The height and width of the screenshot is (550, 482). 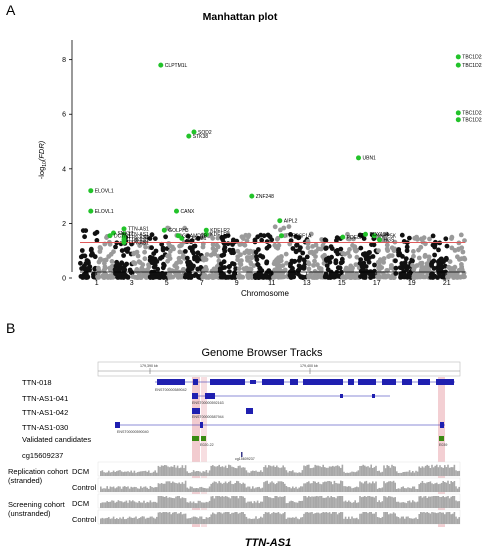 I want to click on gene-label: TBC1D22A, so click(x=472, y=58).